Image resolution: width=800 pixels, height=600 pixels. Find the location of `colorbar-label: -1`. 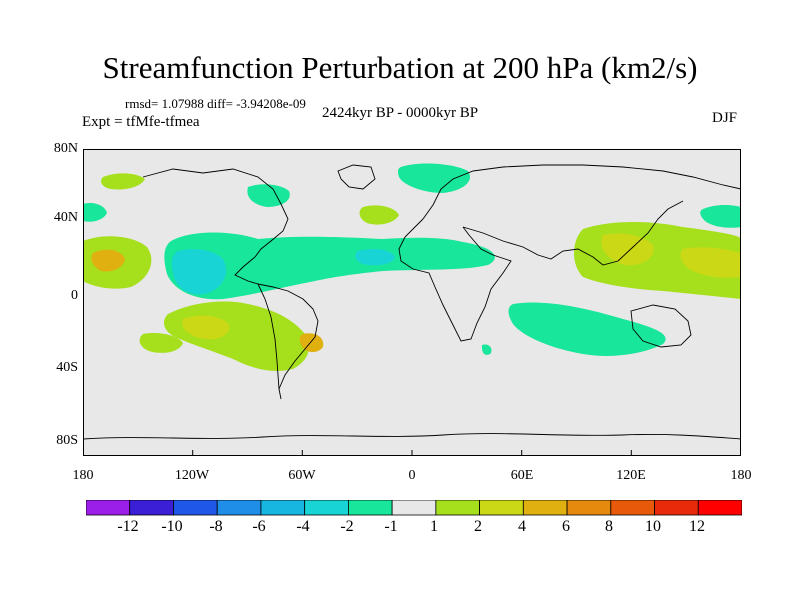

colorbar-label: -1 is located at coordinates (391, 526).